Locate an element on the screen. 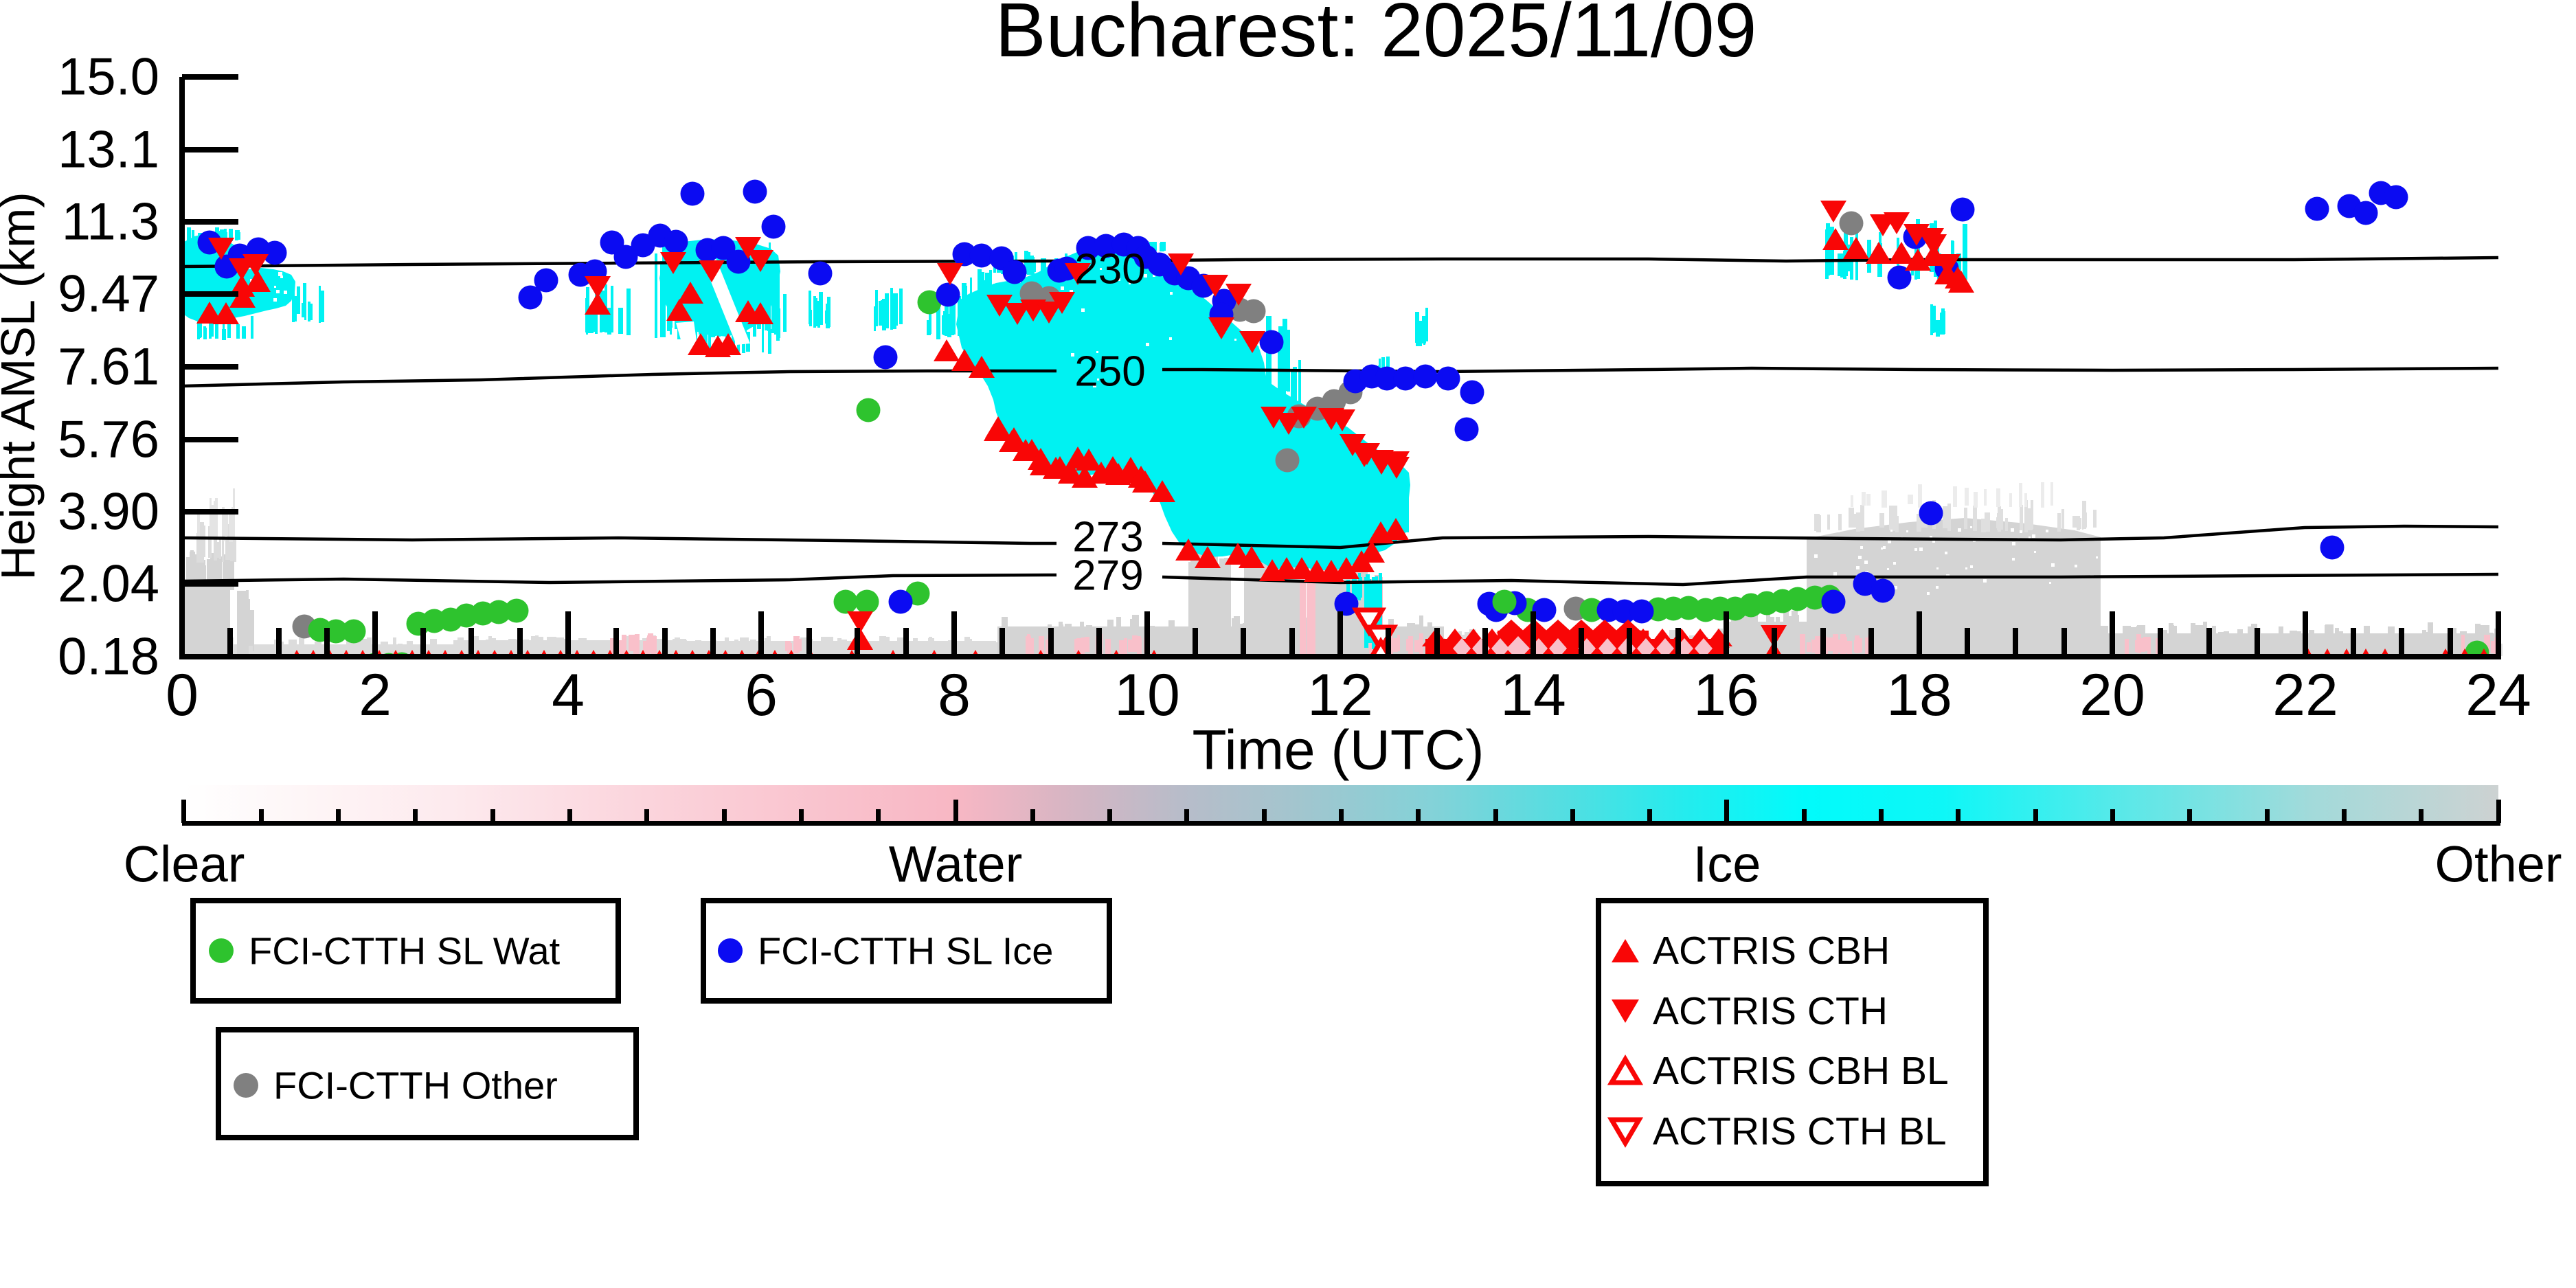 This screenshot has width=2576, height=1288. svg-text: ACTRIS CBH BL is located at coordinates (1801, 1071).